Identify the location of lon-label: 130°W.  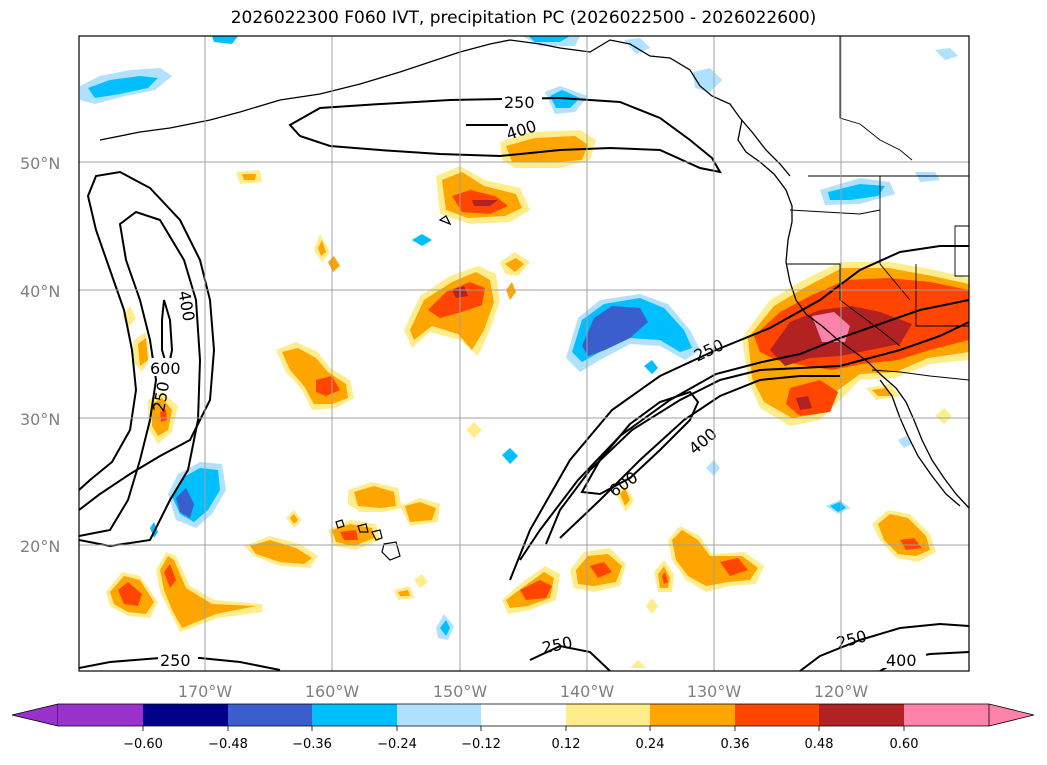
(714, 691).